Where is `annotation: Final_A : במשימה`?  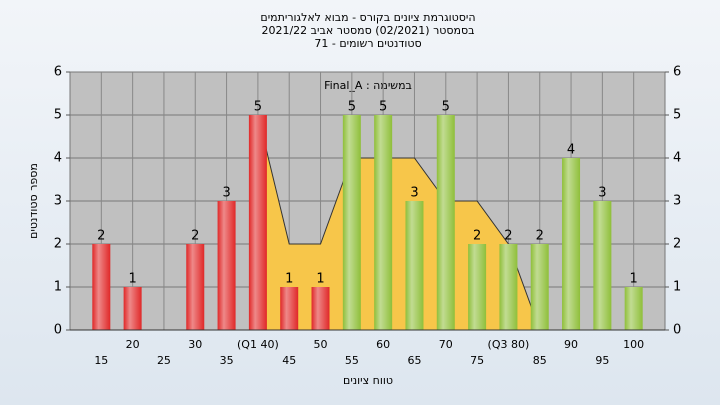 annotation: Final_A : במשימה is located at coordinates (368, 85).